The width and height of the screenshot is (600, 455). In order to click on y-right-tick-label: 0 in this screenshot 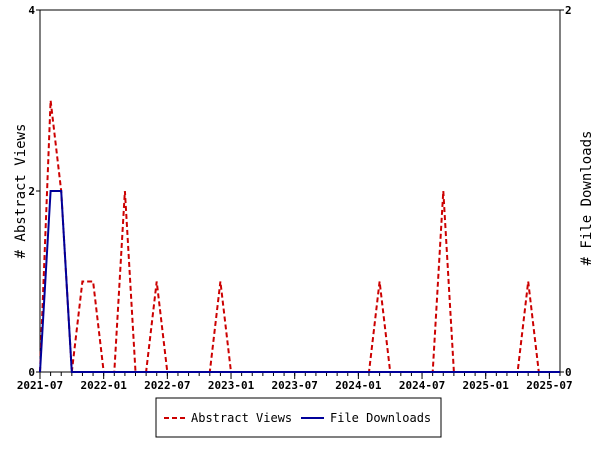, I will do `click(568, 372)`.